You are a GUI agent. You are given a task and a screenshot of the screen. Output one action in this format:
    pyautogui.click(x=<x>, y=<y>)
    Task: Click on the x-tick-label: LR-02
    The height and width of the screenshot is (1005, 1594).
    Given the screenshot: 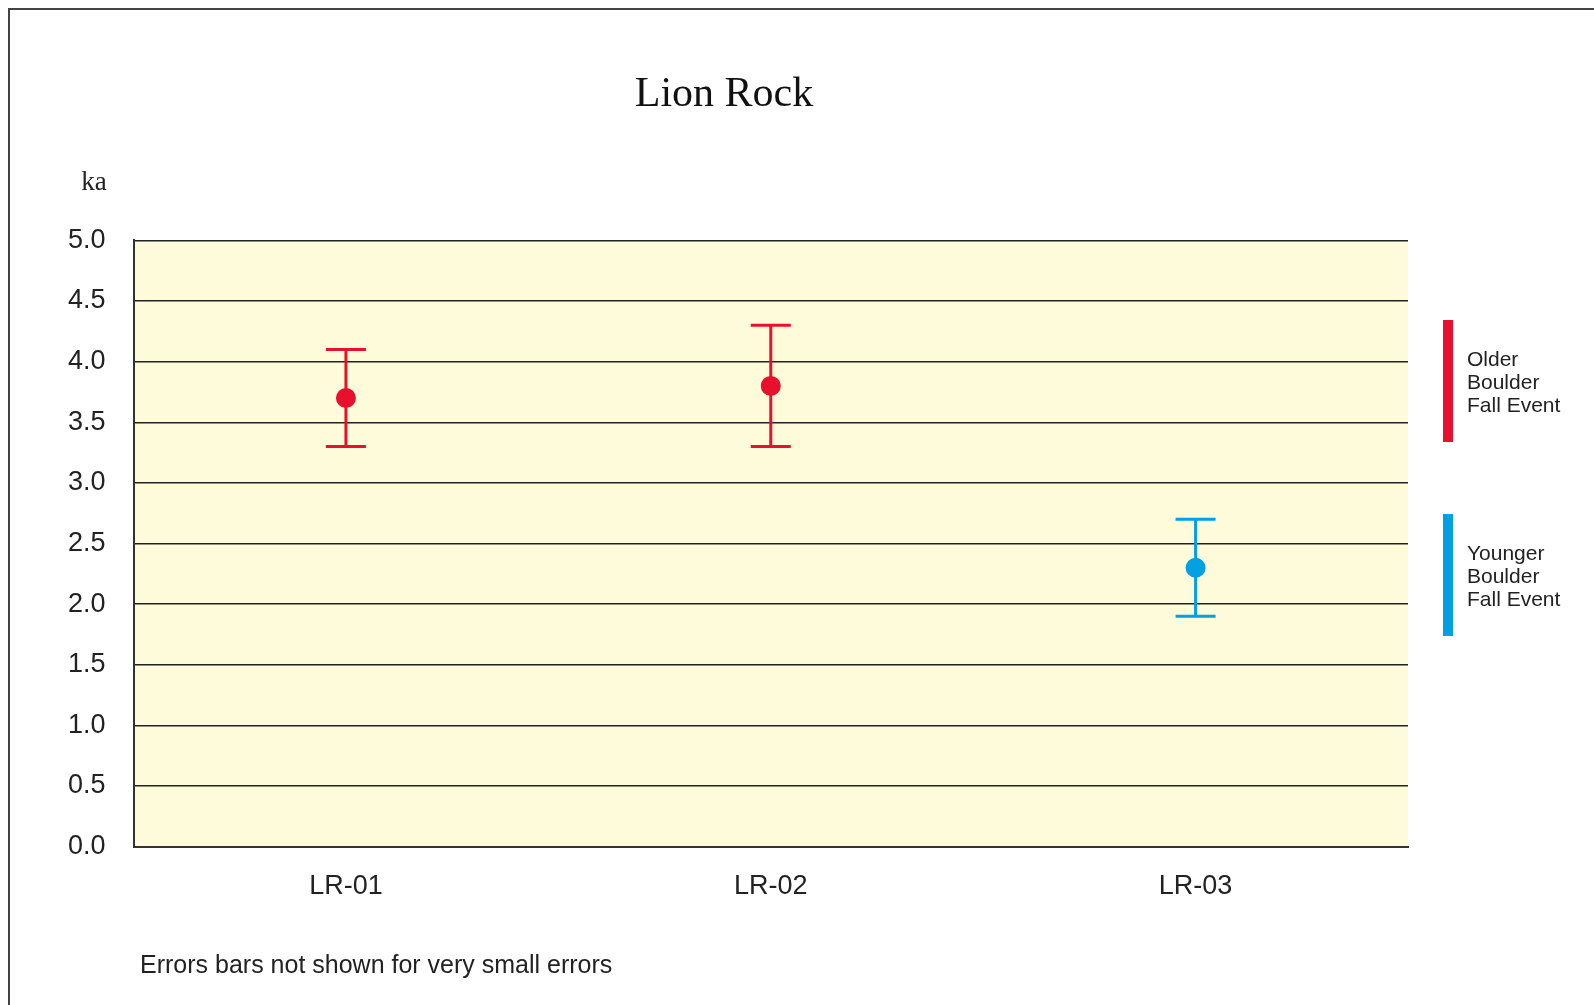 What is the action you would take?
    pyautogui.click(x=770, y=885)
    